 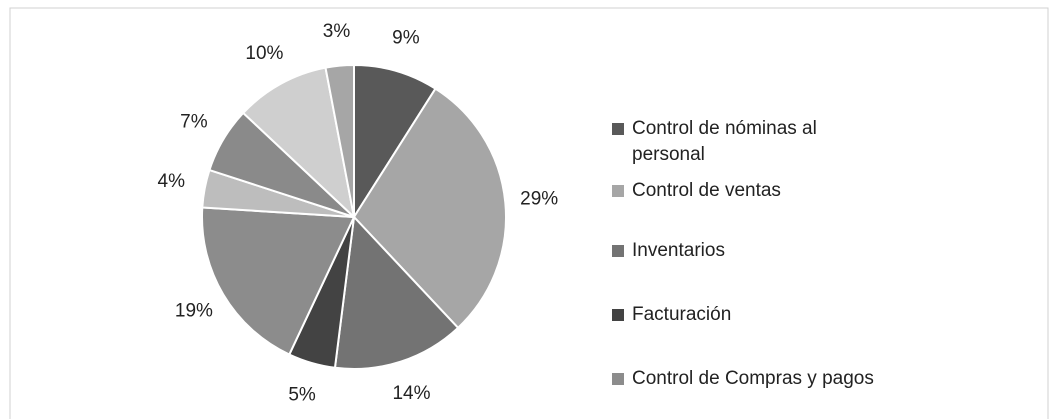 I want to click on data-label: 3%, so click(x=337, y=31).